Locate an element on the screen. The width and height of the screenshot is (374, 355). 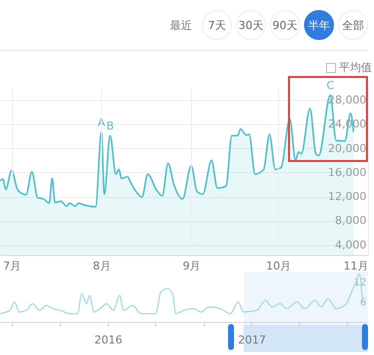
text: 最近 is located at coordinates (181, 25).